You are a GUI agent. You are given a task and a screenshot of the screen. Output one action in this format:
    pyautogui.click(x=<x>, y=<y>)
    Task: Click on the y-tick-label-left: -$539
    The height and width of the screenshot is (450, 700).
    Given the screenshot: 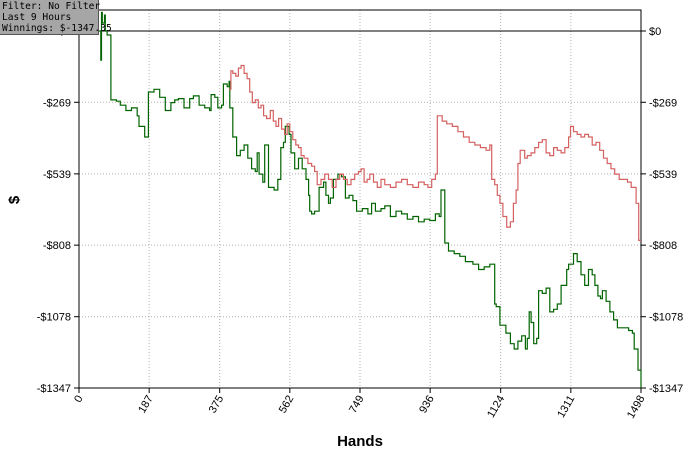 What is the action you would take?
    pyautogui.click(x=57, y=175)
    